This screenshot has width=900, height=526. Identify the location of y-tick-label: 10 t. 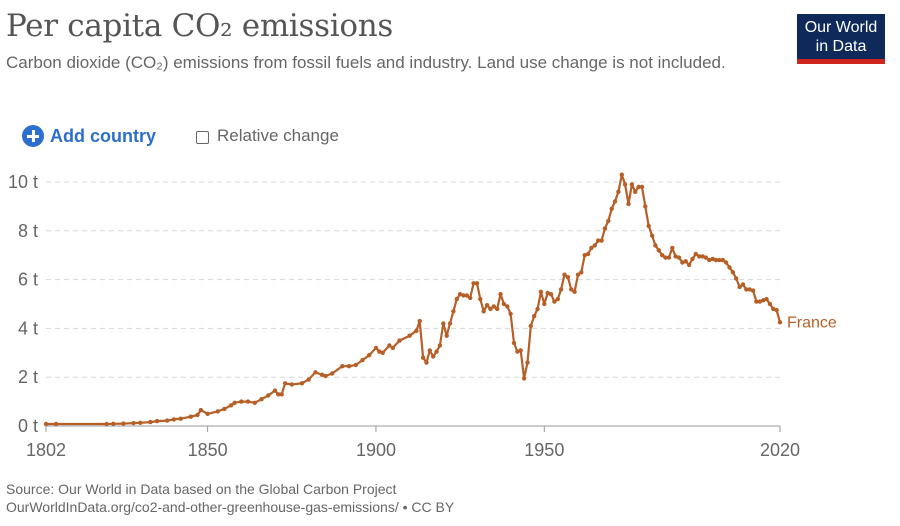
(23, 182).